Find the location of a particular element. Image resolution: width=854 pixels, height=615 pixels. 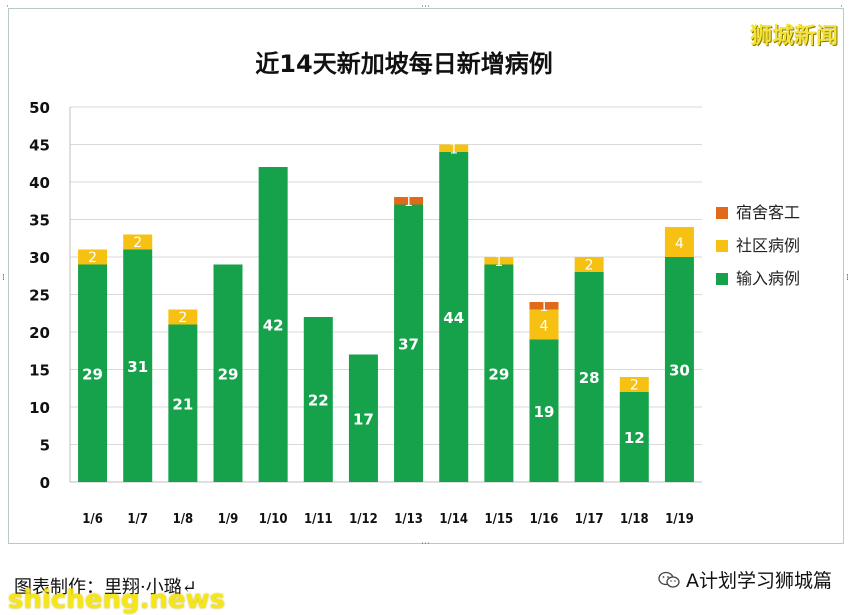

data-label: 17 is located at coordinates (363, 419).